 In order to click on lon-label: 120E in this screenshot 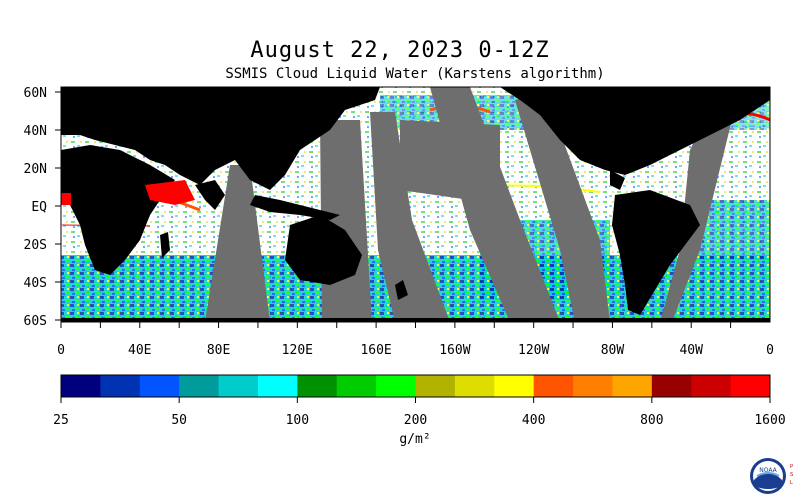, I will do `click(297, 350)`.